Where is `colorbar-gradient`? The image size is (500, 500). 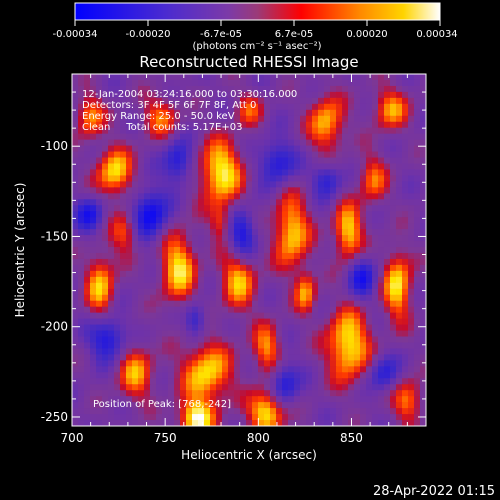
colorbar-gradient is located at coordinates (257, 11).